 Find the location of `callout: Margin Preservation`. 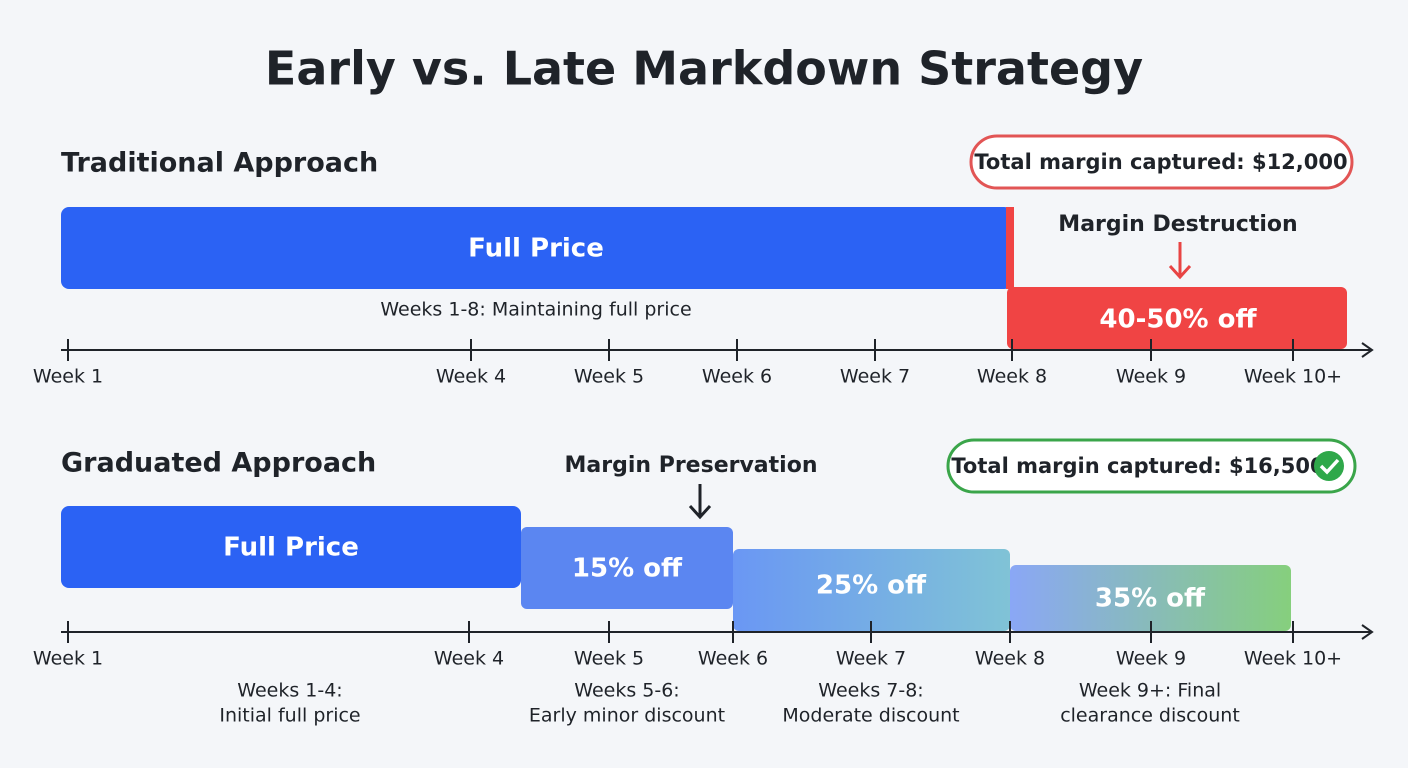

callout: Margin Preservation is located at coordinates (691, 465).